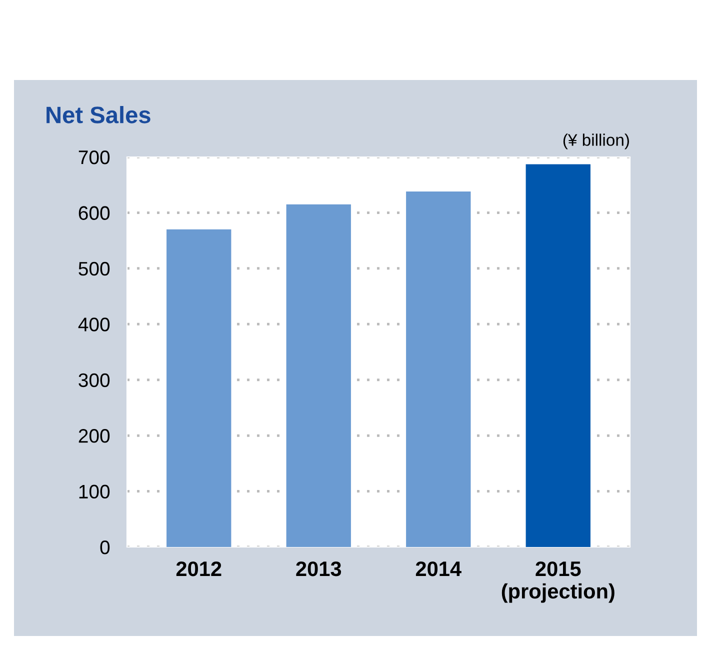 Image resolution: width=707 pixels, height=646 pixels. Describe the element at coordinates (439, 568) in the screenshot. I see `x-tick-label: 2014` at that location.